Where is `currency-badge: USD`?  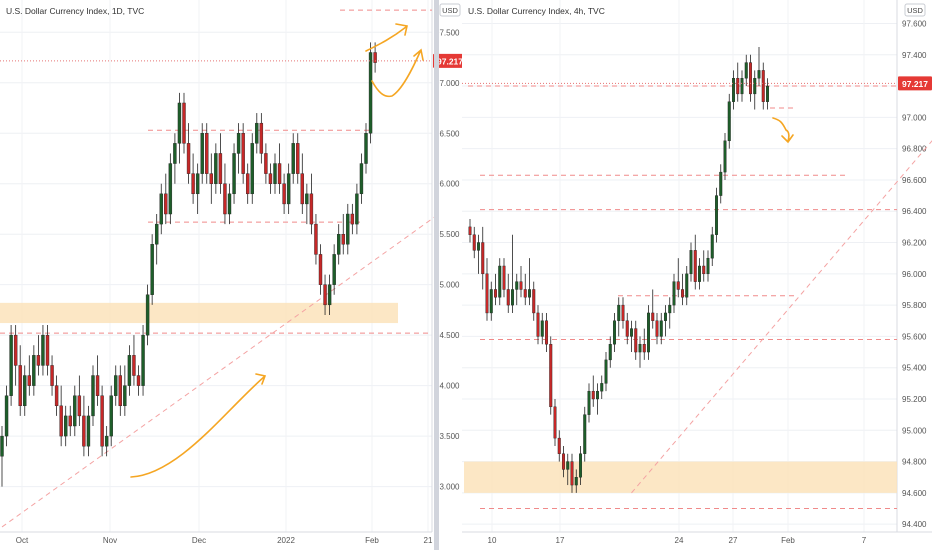
currency-badge: USD is located at coordinates (915, 10).